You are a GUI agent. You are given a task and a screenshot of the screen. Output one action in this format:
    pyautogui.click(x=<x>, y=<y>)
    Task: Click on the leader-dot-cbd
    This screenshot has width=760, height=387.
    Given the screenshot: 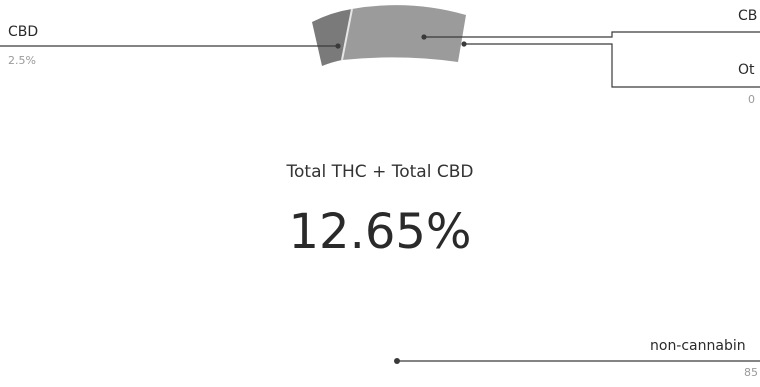 What is the action you would take?
    pyautogui.click(x=338, y=46)
    